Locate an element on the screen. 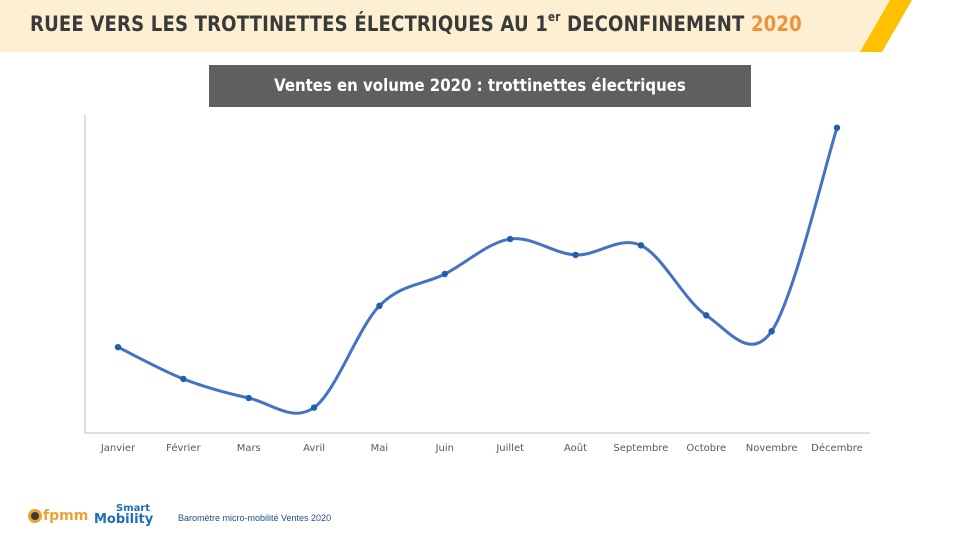 The height and width of the screenshot is (540, 960). data-point-octobre is located at coordinates (706, 315).